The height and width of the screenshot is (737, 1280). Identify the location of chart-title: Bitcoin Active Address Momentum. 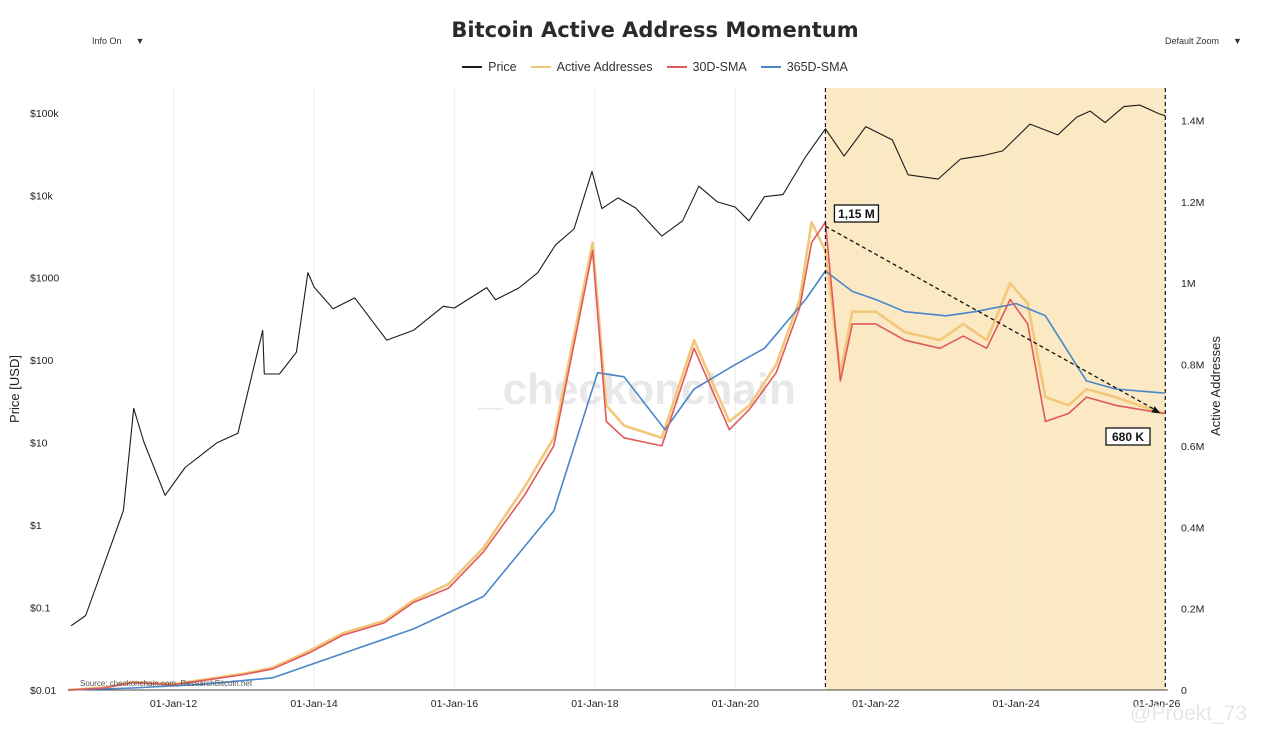
(655, 30).